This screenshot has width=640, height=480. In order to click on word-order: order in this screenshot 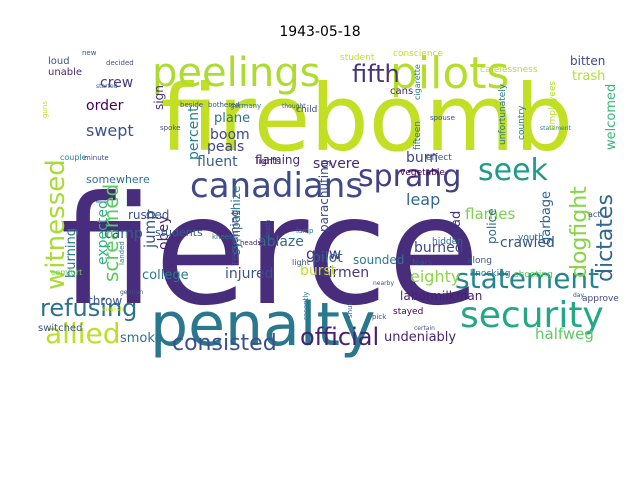, I will do `click(105, 106)`.